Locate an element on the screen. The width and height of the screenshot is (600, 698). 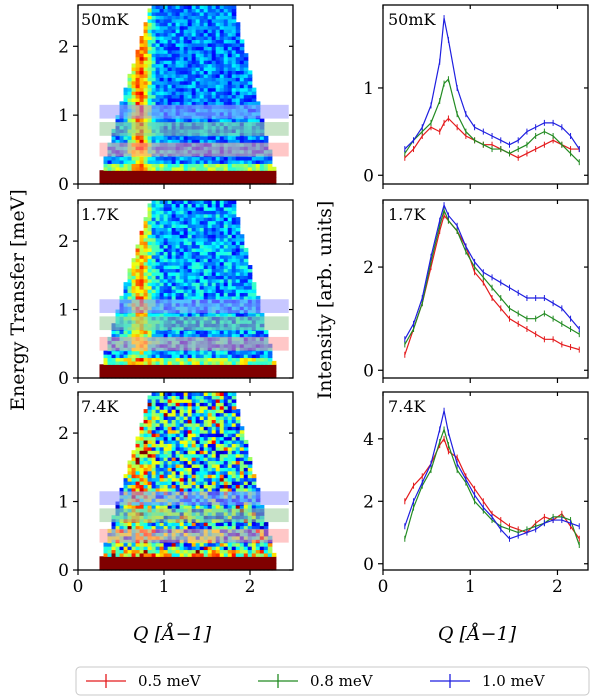
heatmap-panel-label: 1.7K is located at coordinates (100, 214).